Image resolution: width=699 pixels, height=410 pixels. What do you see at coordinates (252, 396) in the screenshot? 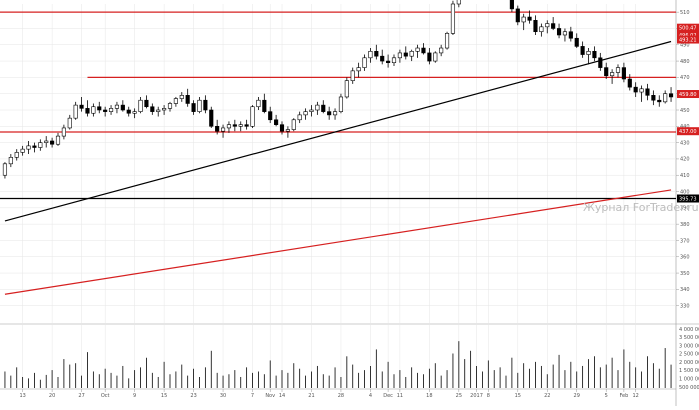
I see `time-tick-label: 7` at bounding box center [252, 396].